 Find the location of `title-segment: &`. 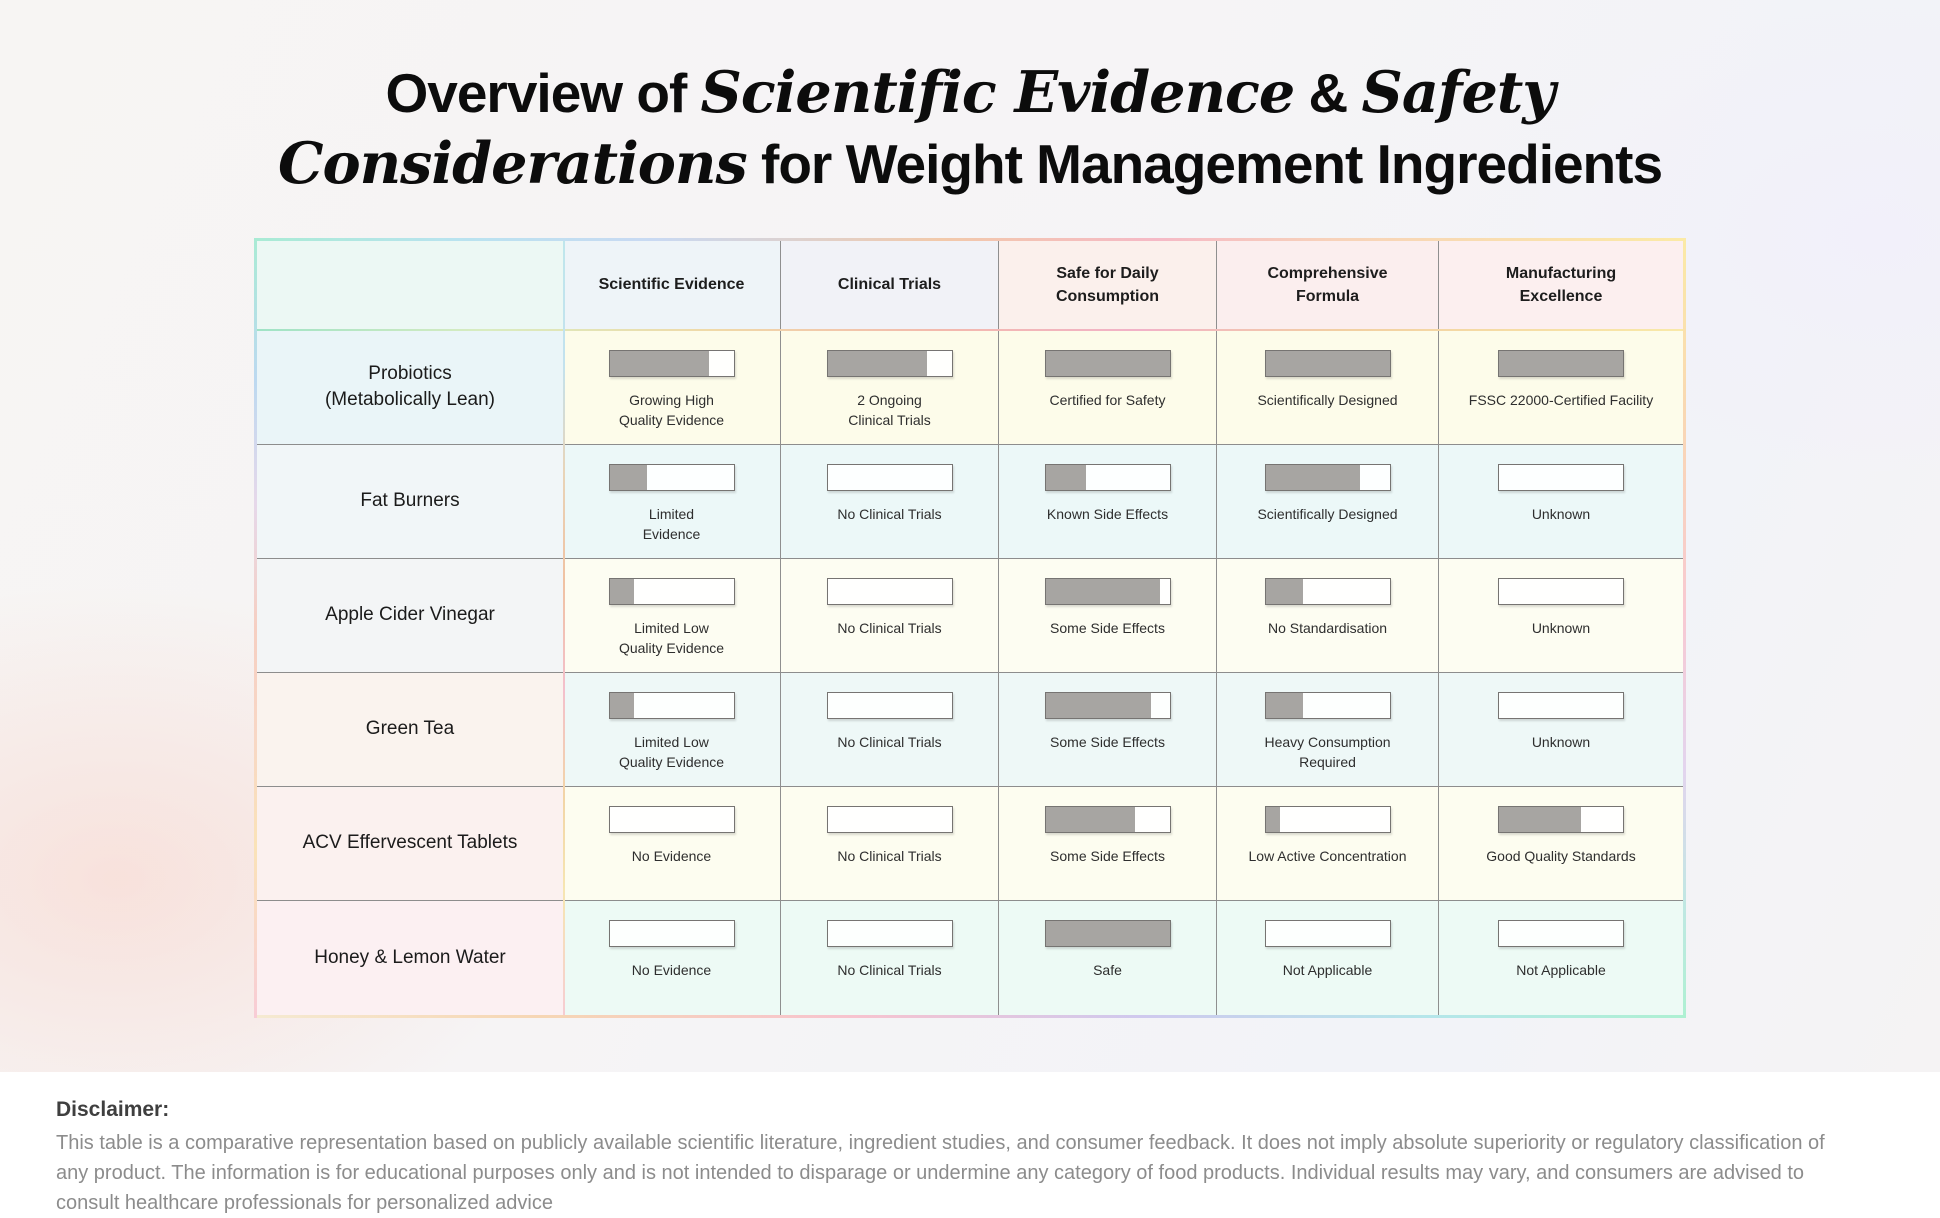

title-segment: & is located at coordinates (1328, 93).